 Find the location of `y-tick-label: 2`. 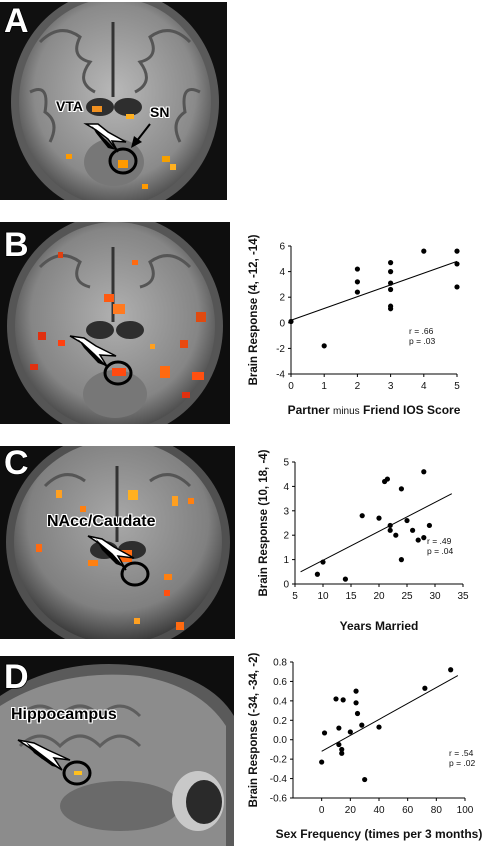

y-tick-label: 2 is located at coordinates (286, 536).